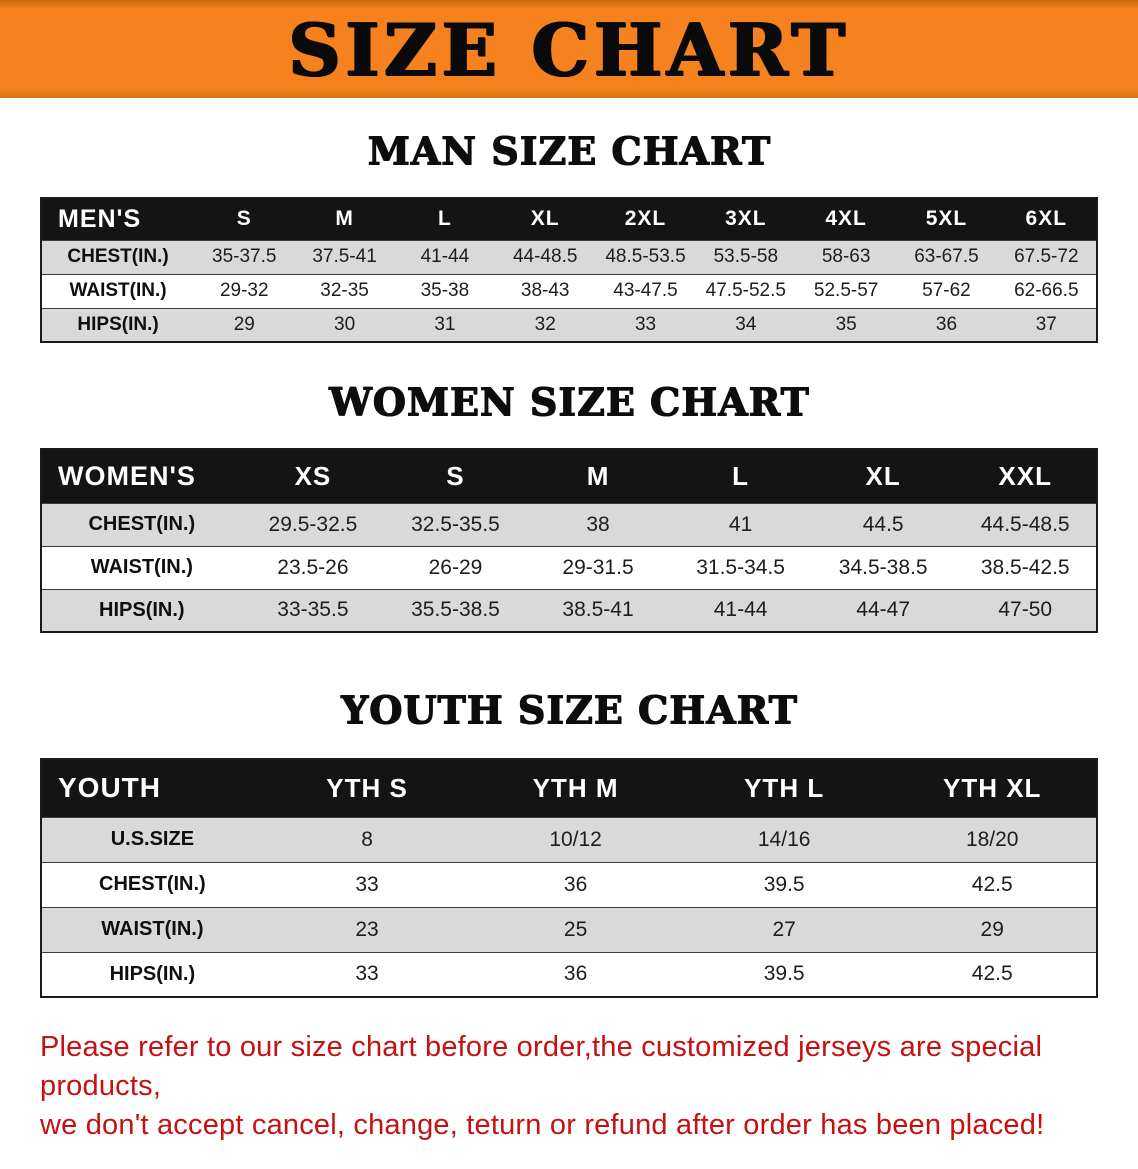  I want to click on size-value-cell: 29-32, so click(244, 290).